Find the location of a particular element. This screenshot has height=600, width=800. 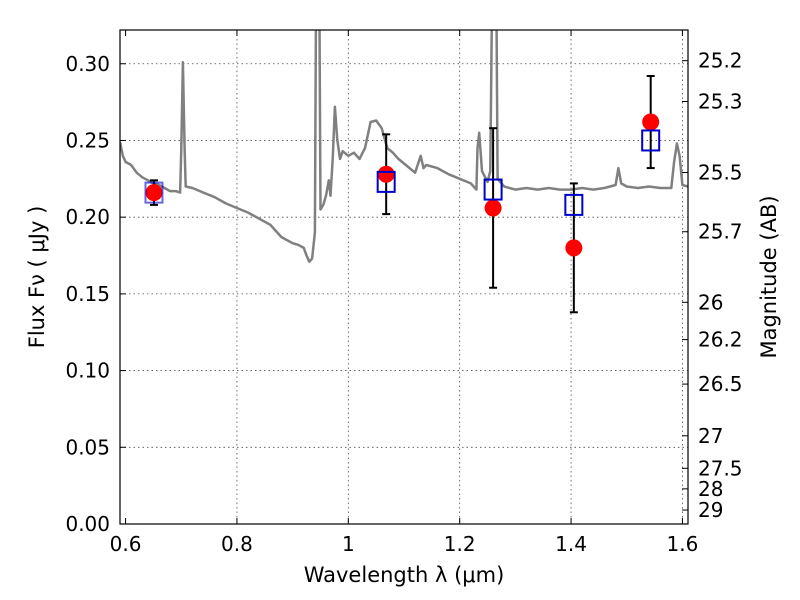

x-tick-label: 0.6 is located at coordinates (126, 544).